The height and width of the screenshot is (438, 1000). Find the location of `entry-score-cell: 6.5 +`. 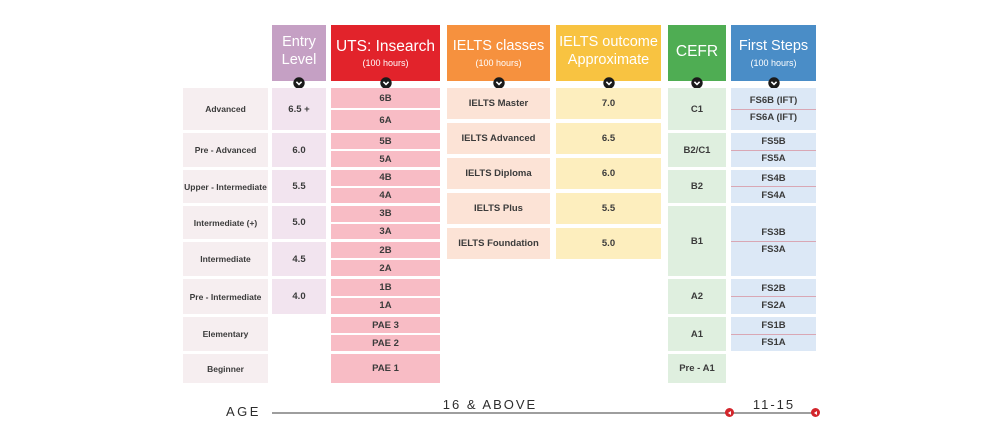

entry-score-cell: 6.5 + is located at coordinates (299, 109).